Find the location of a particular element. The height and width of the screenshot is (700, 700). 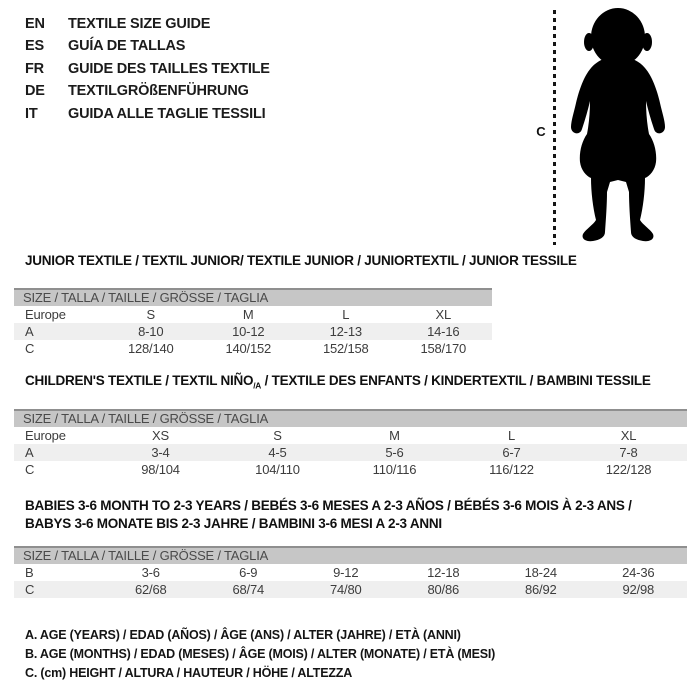

table-row: A 3-4 4-5 5-6 6-7 7-8 is located at coordinates (350, 452).